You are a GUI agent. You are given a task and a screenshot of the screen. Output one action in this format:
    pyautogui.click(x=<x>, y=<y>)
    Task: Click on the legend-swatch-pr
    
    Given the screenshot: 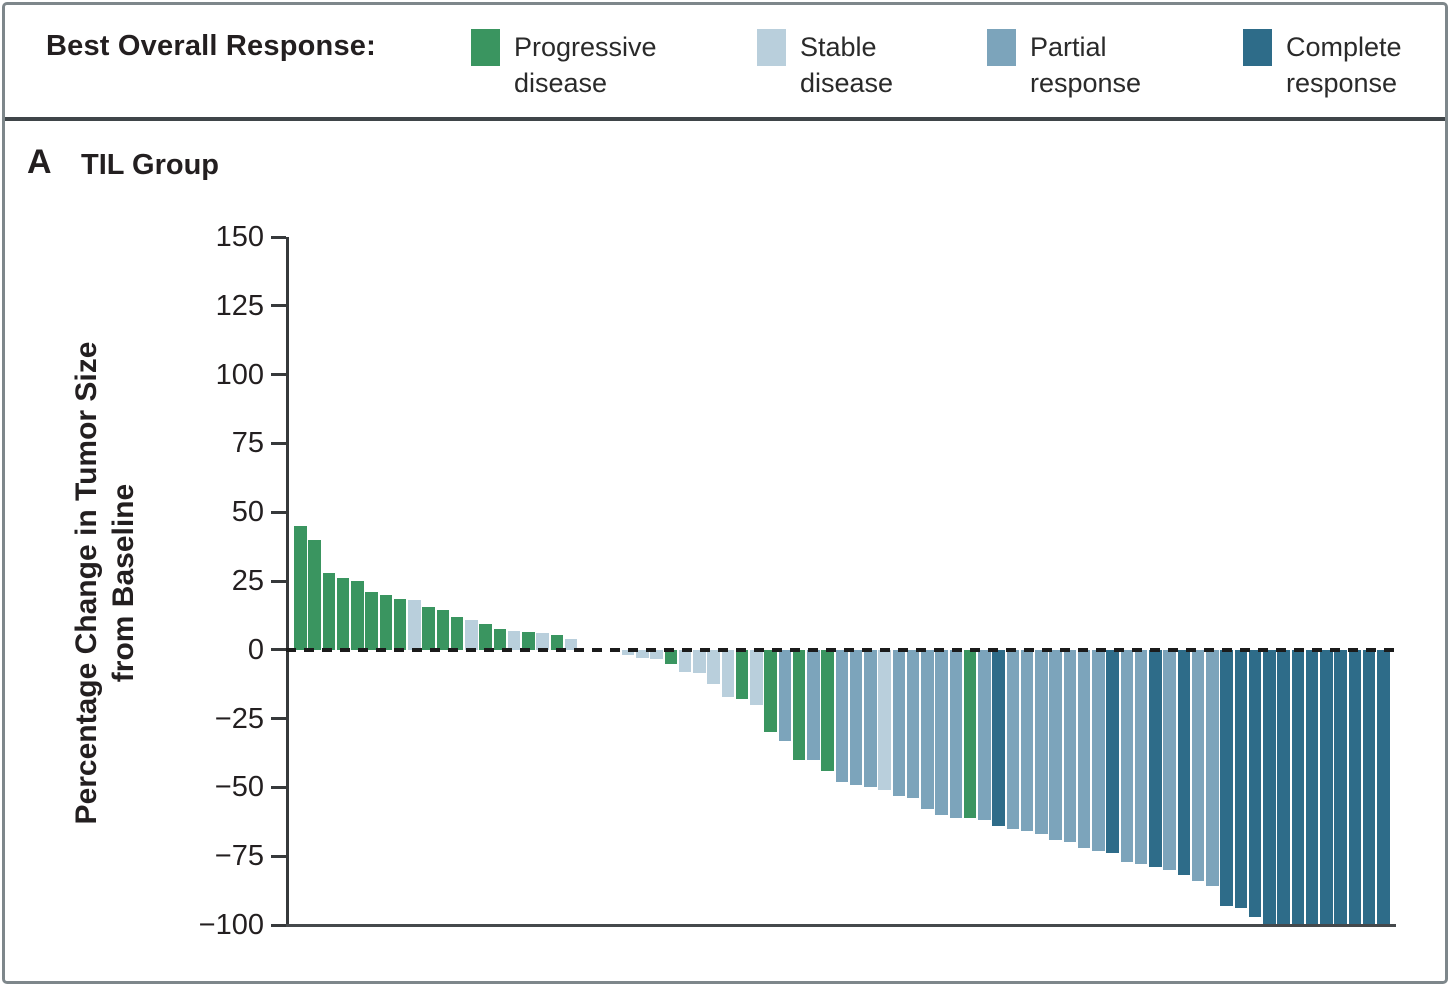 What is the action you would take?
    pyautogui.click(x=1001, y=47)
    